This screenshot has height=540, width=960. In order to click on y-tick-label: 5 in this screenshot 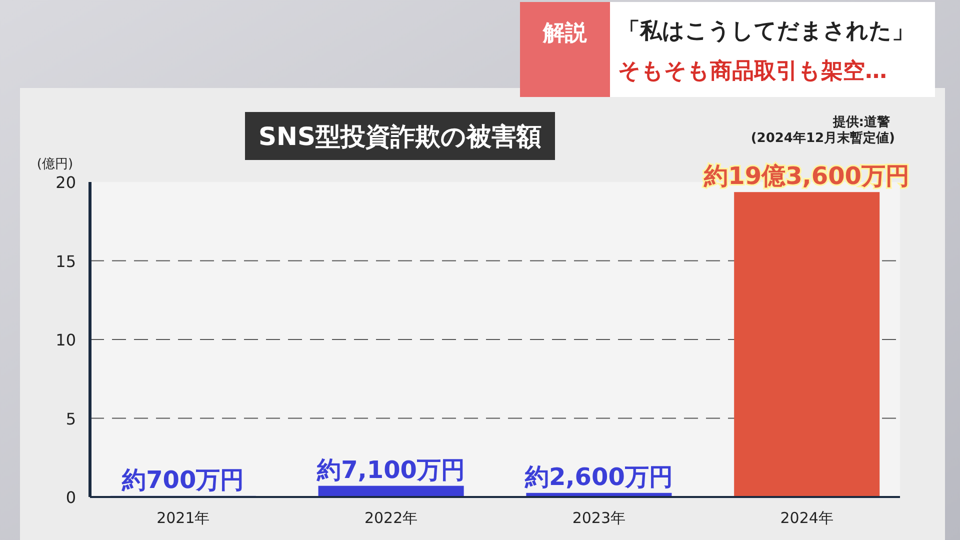, I will do `click(71, 418)`.